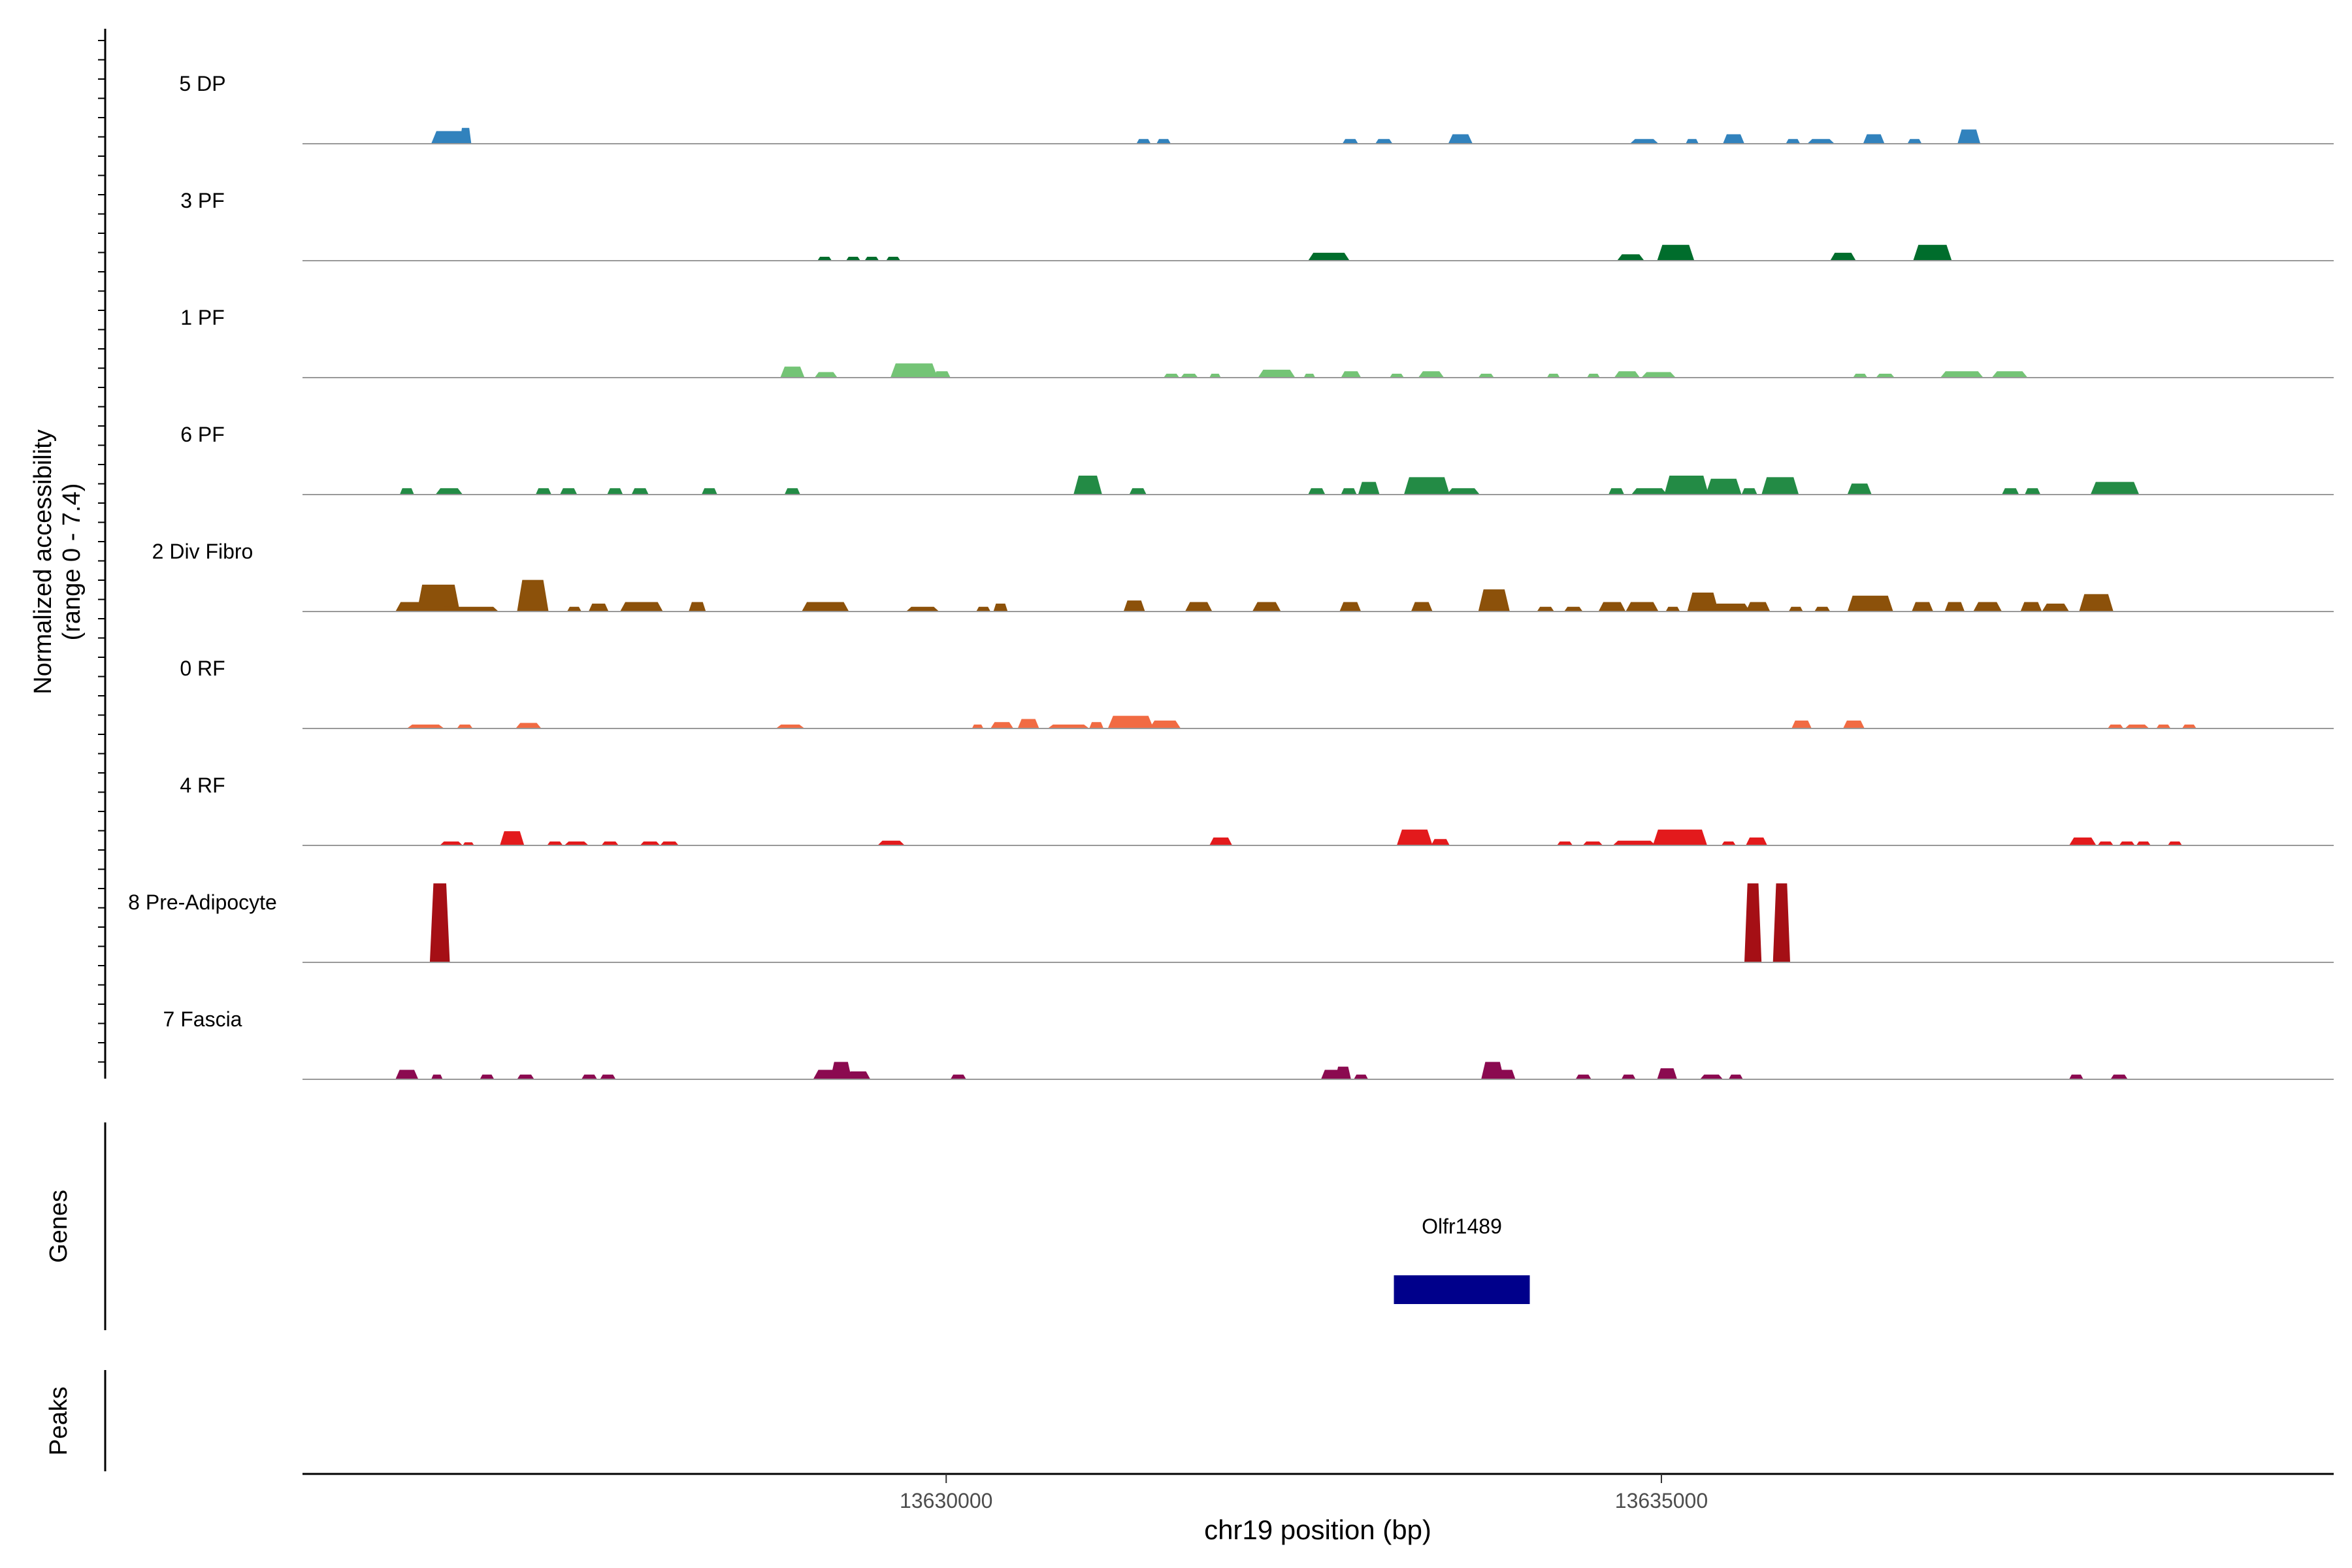 This screenshot has width=2352, height=1568. Describe the element at coordinates (1462, 1289) in the screenshot. I see `gene-body` at that location.